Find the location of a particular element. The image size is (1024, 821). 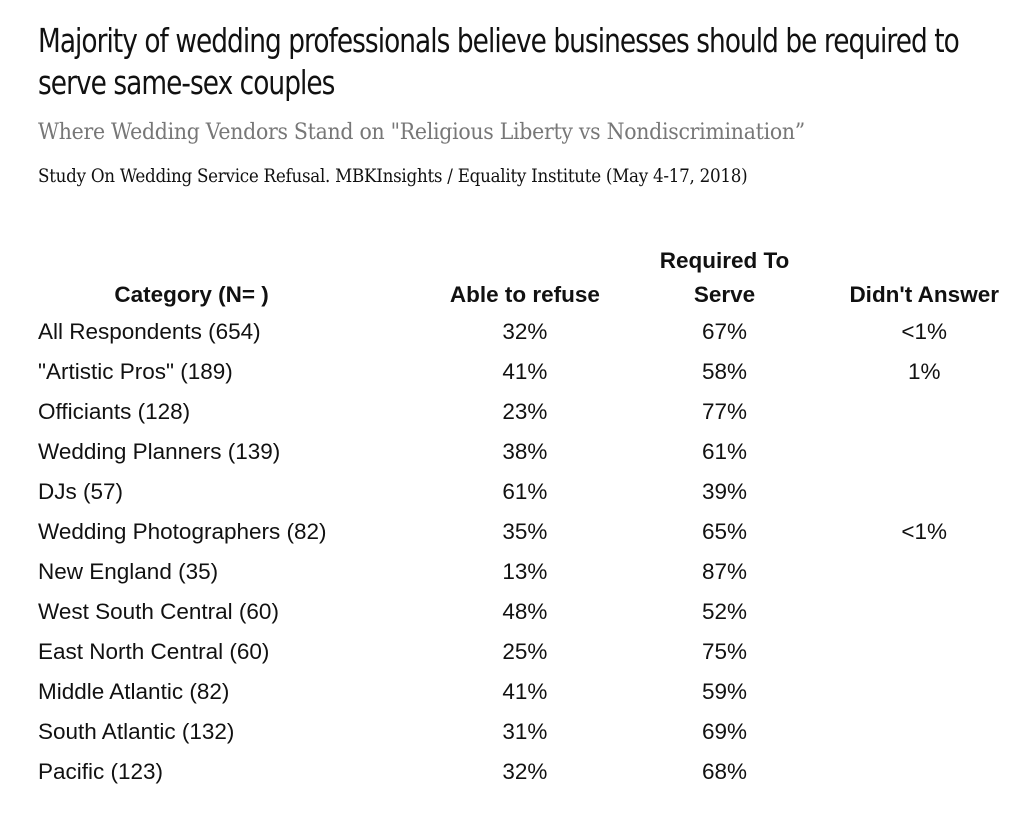

table-row: Pacific (123) 32% 68% is located at coordinates (512, 772).